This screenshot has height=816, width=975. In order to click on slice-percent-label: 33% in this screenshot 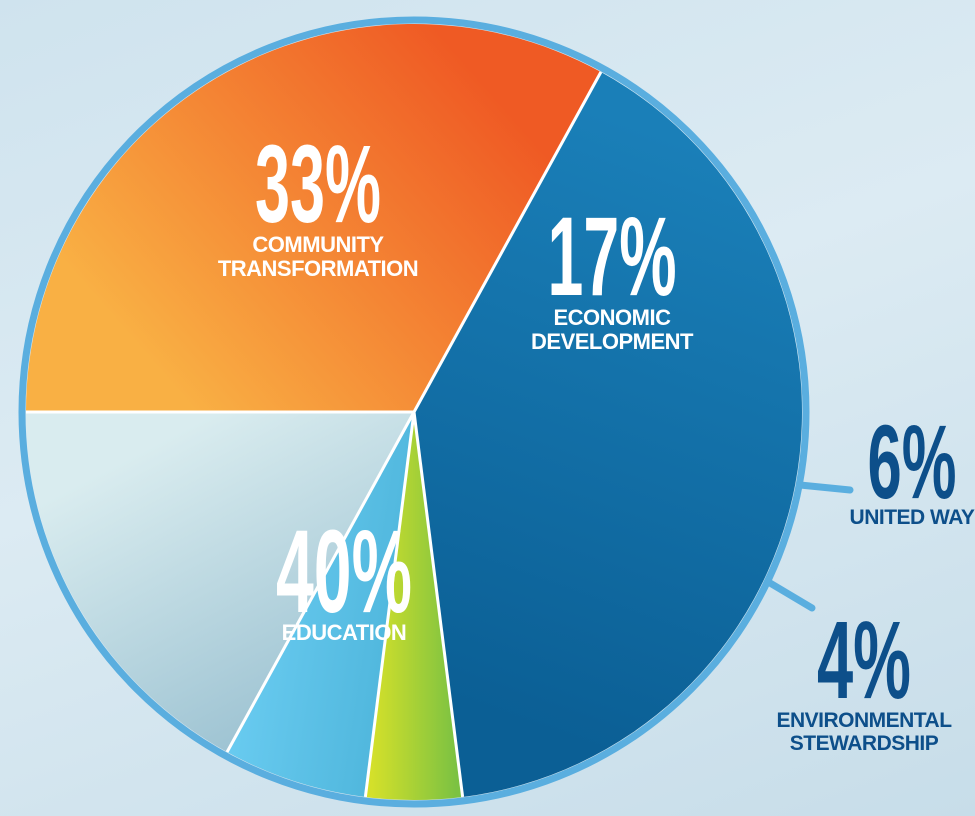, I will do `click(318, 184)`.